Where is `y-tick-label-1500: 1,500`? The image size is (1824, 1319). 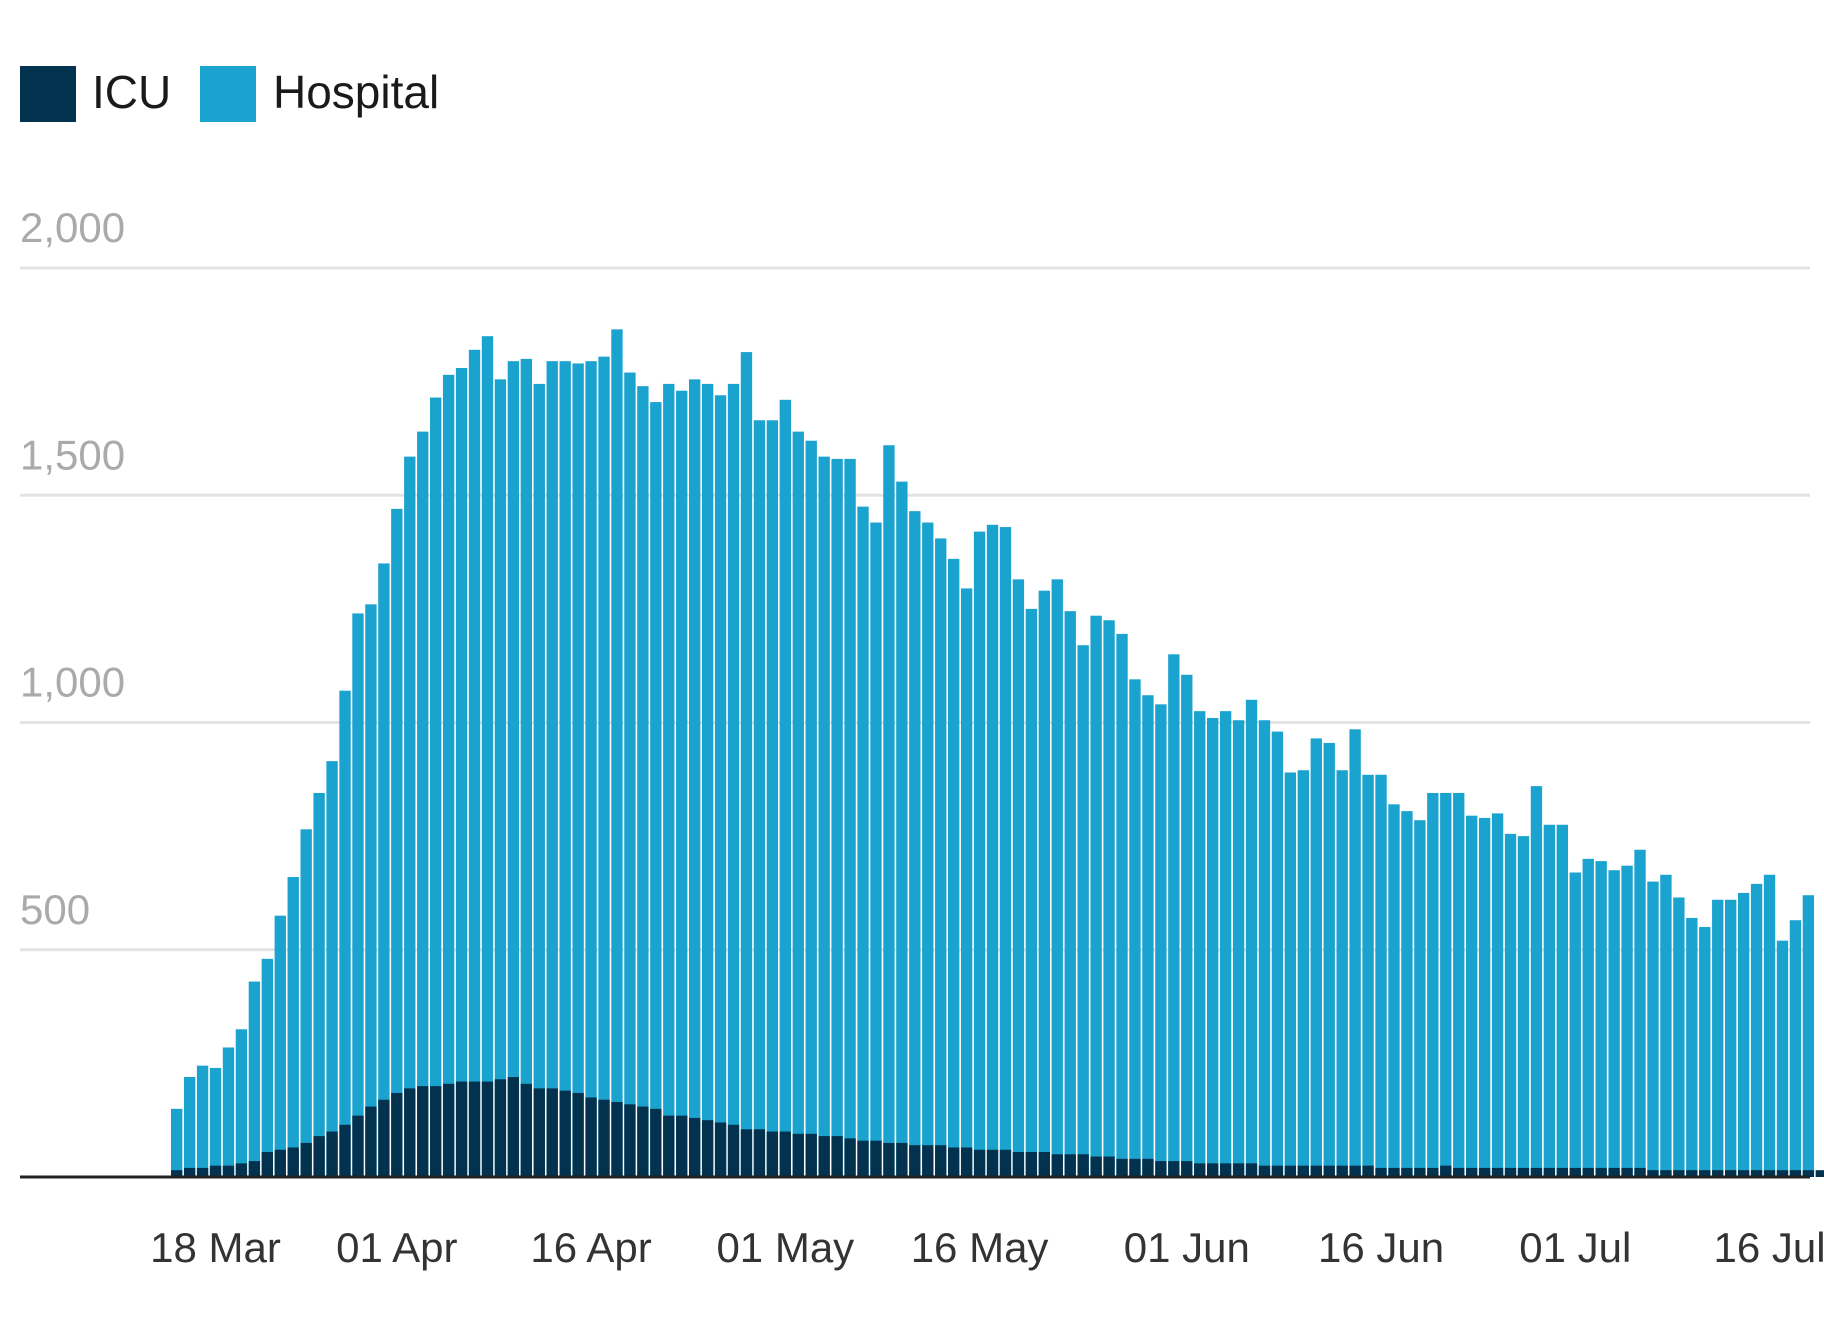 y-tick-label-1500: 1,500 is located at coordinates (72, 454).